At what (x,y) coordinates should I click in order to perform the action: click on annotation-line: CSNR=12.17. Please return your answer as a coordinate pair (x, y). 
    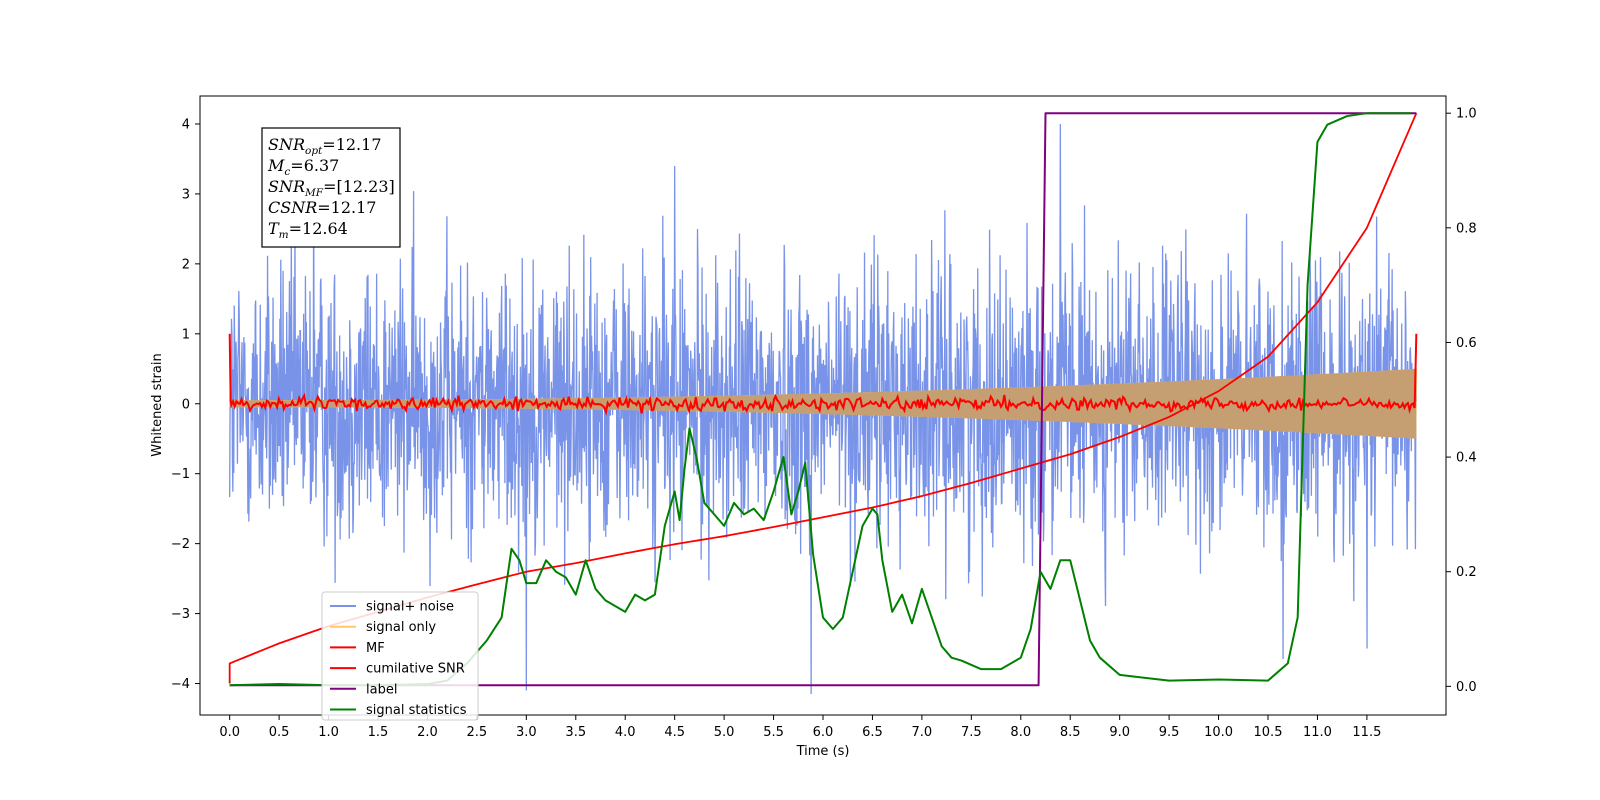
    Looking at the image, I should click on (322, 207).